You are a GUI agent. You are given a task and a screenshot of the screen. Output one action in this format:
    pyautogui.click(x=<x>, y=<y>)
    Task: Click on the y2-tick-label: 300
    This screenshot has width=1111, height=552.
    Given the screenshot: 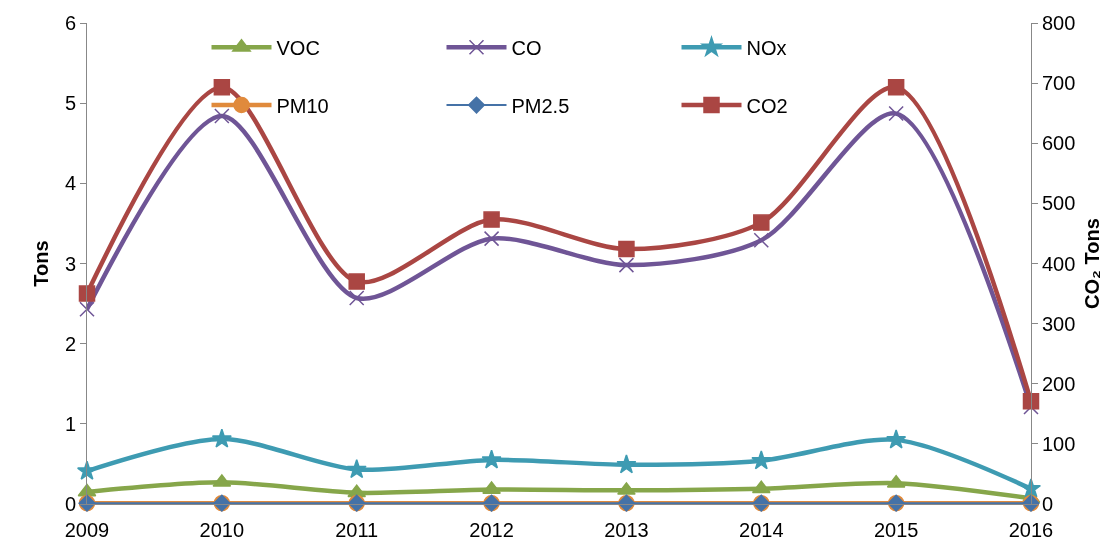 What is the action you would take?
    pyautogui.click(x=1059, y=323)
    